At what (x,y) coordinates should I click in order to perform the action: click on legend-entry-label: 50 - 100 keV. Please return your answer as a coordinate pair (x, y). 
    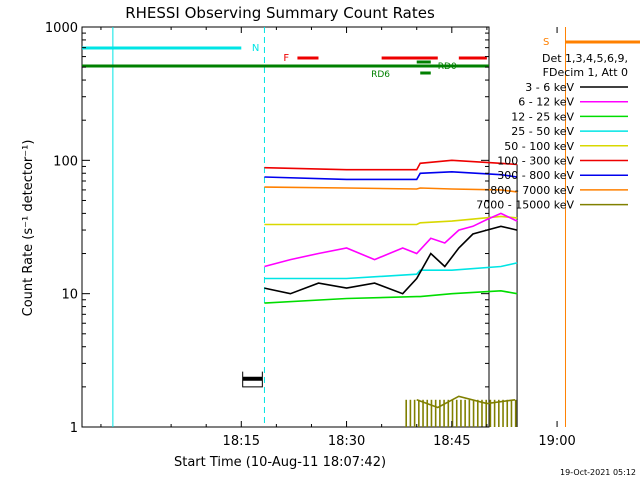
    Looking at the image, I should click on (539, 146).